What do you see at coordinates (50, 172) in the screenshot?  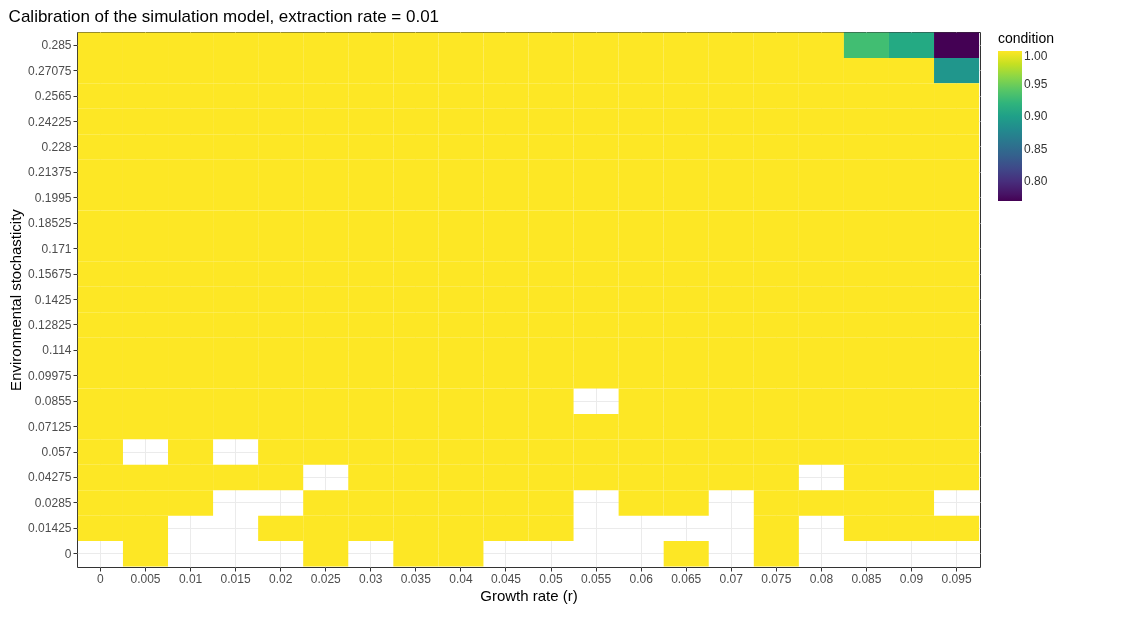 I see `y-tick-label: 0.21375` at bounding box center [50, 172].